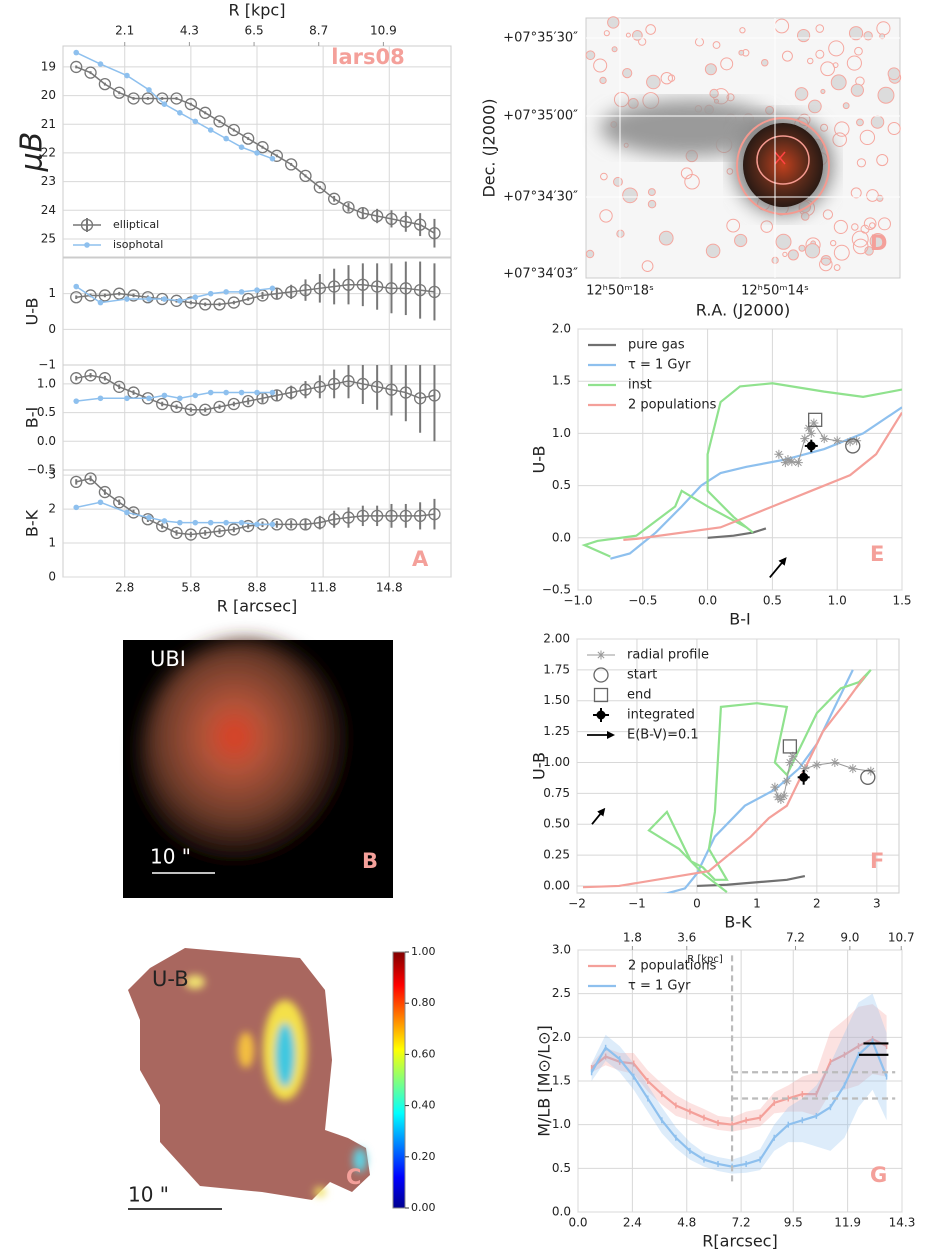 This screenshot has height=1260, width=926. What do you see at coordinates (656, 345) in the screenshot?
I see `legend-label: pure gas` at bounding box center [656, 345].